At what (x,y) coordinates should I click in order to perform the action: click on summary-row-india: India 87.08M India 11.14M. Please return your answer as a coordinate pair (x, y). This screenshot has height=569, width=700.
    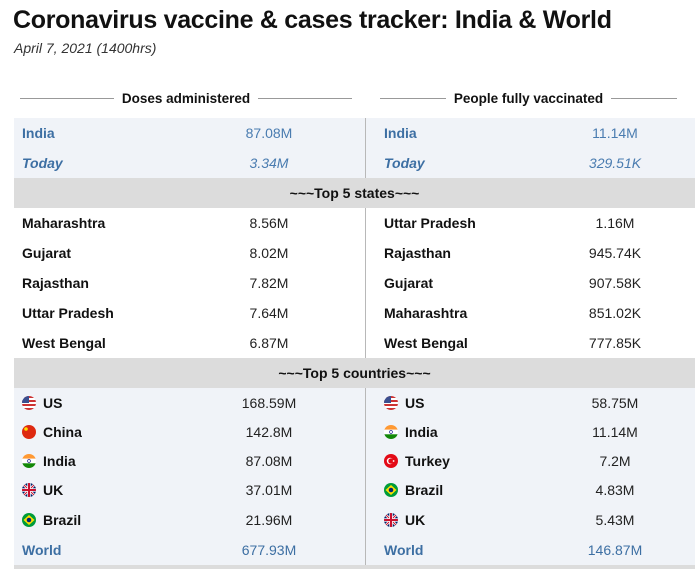
    Looking at the image, I should click on (354, 133).